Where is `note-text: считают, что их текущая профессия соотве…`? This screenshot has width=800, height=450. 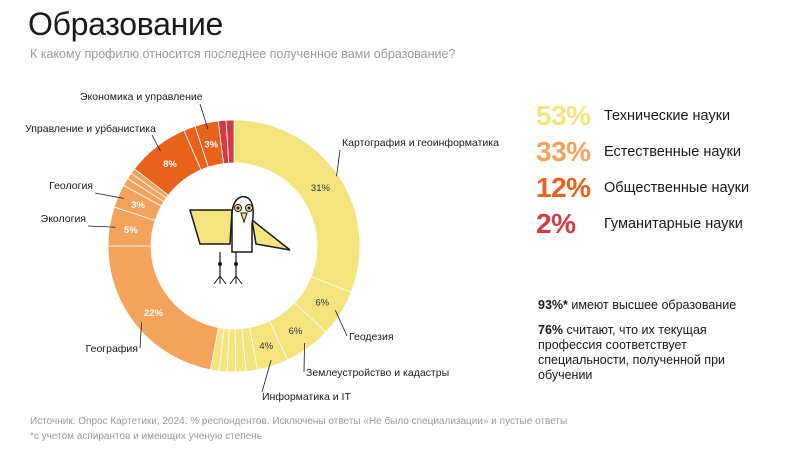
note-text: считают, что их текущая профессия соотве… is located at coordinates (631, 352).